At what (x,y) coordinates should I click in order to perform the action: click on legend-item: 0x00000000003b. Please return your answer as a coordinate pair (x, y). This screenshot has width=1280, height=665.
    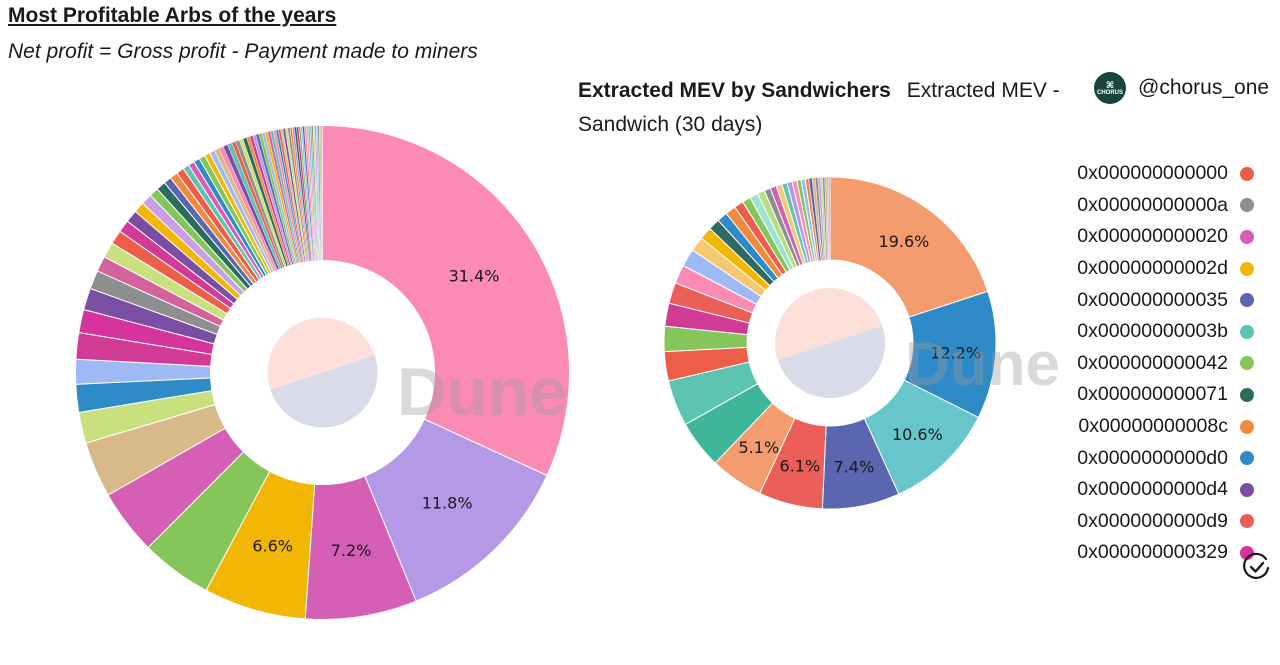
    Looking at the image, I should click on (1155, 332).